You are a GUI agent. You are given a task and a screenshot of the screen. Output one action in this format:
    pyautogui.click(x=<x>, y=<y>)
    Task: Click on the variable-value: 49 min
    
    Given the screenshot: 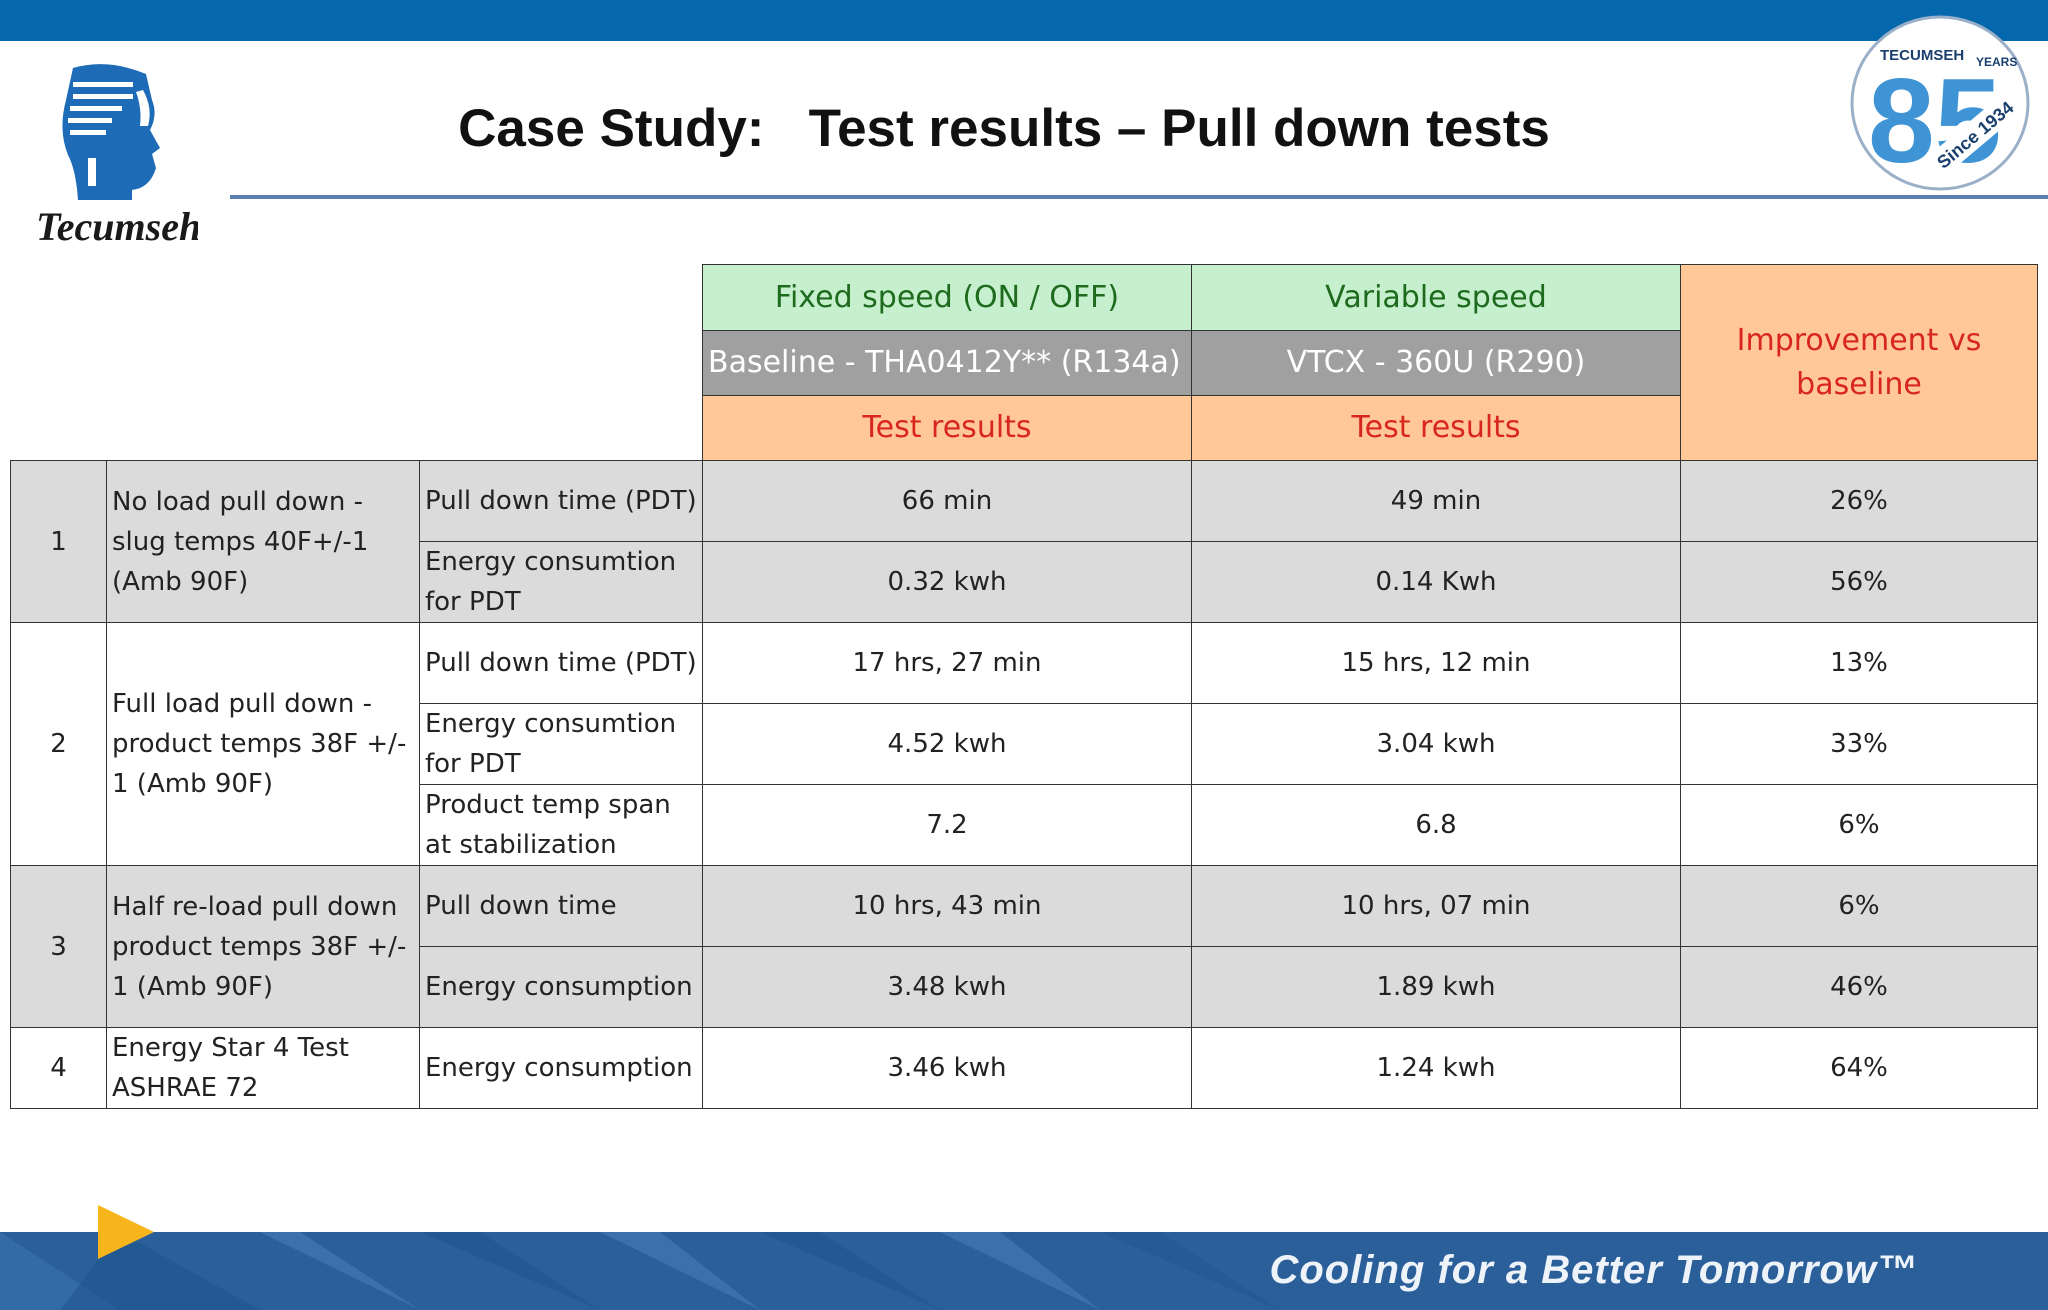 What is the action you would take?
    pyautogui.click(x=1436, y=501)
    